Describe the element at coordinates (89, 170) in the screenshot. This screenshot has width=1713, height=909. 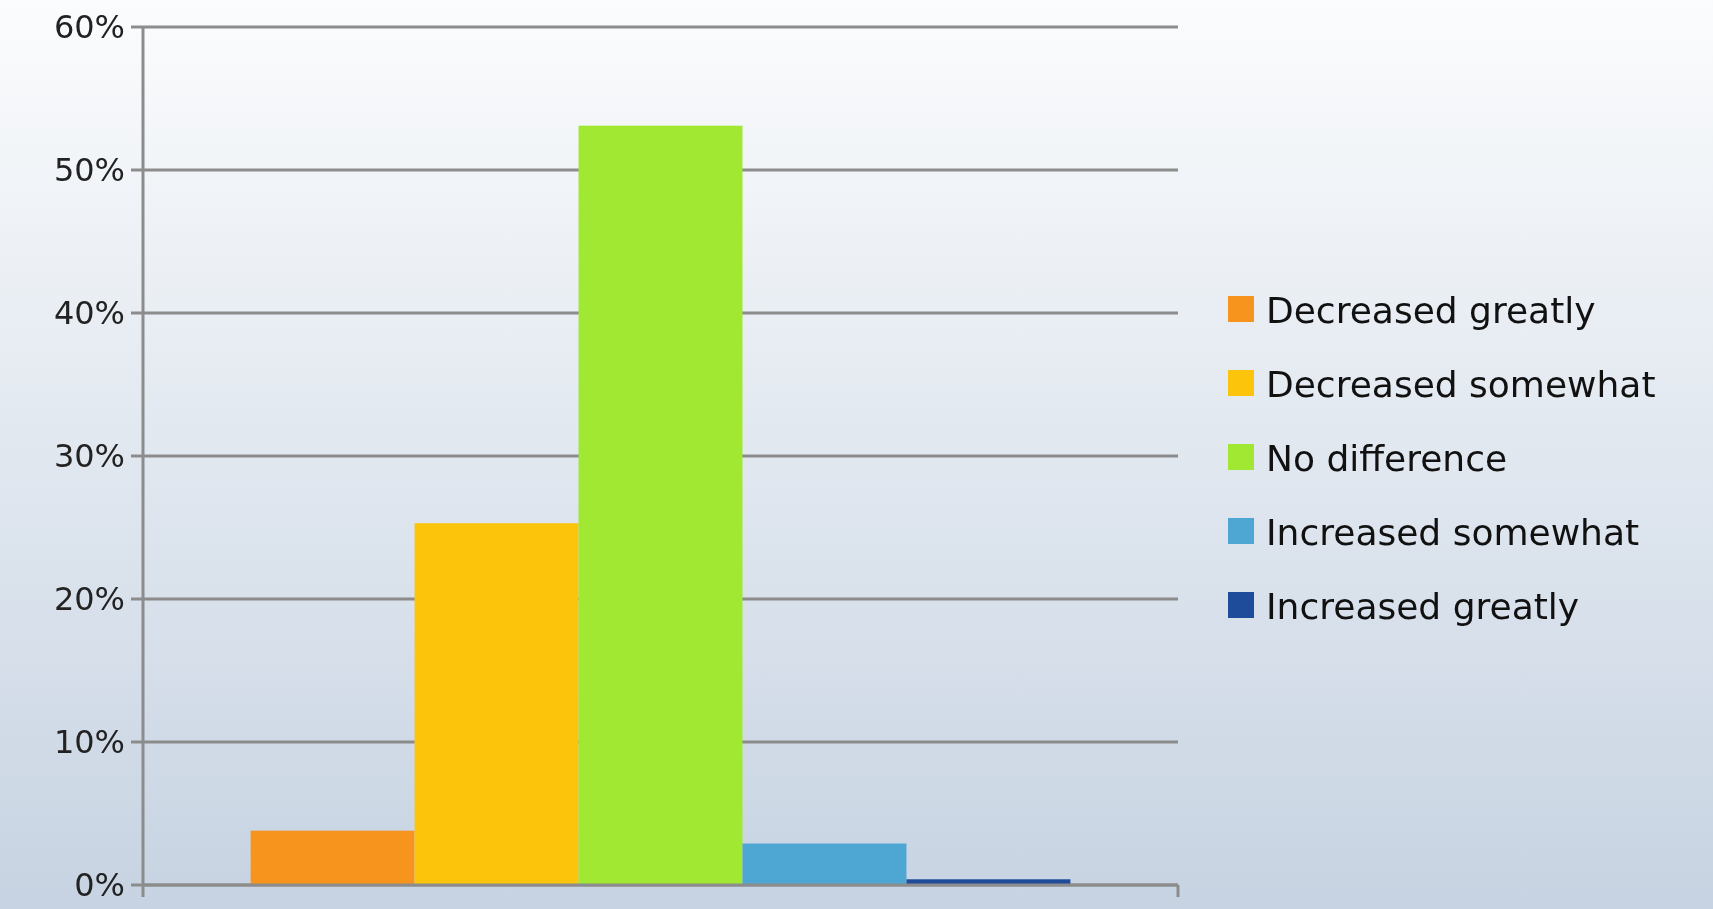
I see `y-tick-label: 50%` at that location.